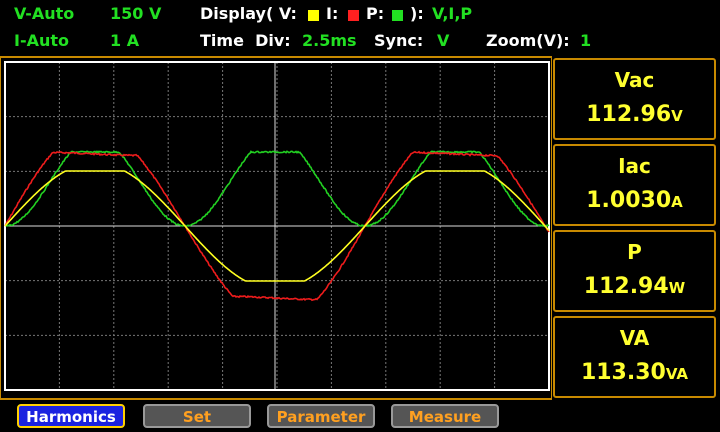  What do you see at coordinates (125, 40) in the screenshot?
I see `i-range: 1 A` at bounding box center [125, 40].